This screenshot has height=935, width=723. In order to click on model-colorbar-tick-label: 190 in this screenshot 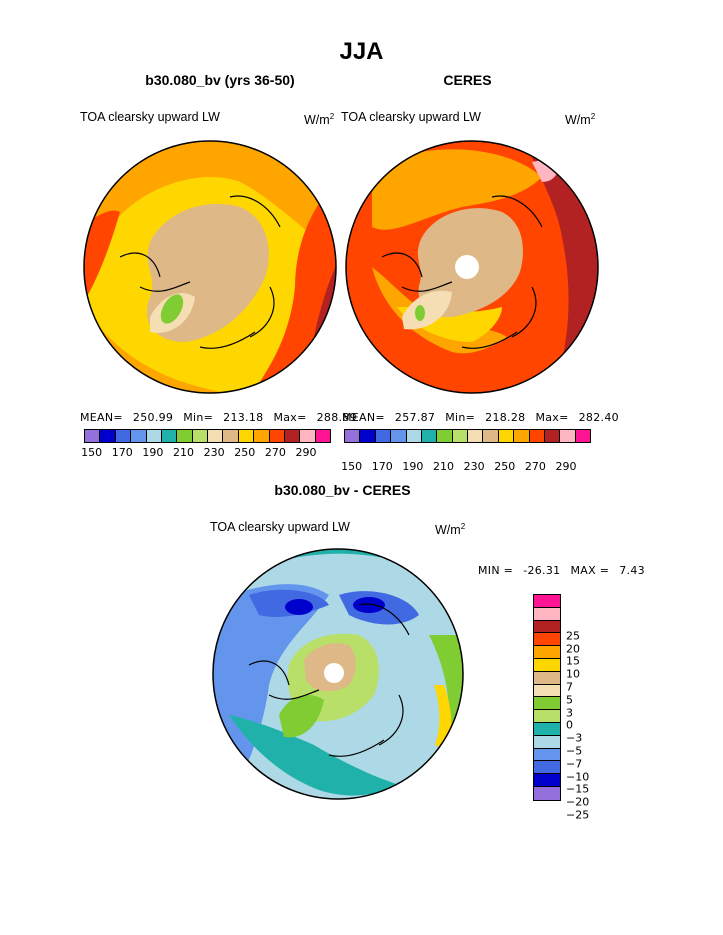, I will do `click(153, 452)`.